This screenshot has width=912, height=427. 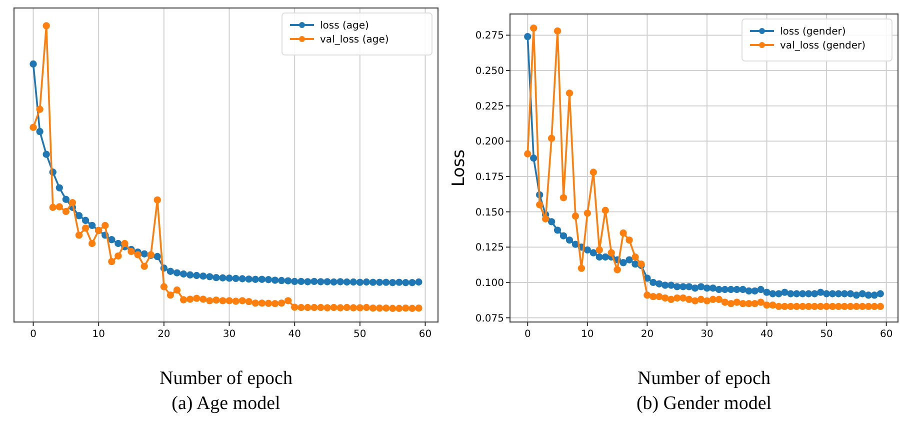 What do you see at coordinates (886, 334) in the screenshot?
I see `x-tick-label: 60` at bounding box center [886, 334].